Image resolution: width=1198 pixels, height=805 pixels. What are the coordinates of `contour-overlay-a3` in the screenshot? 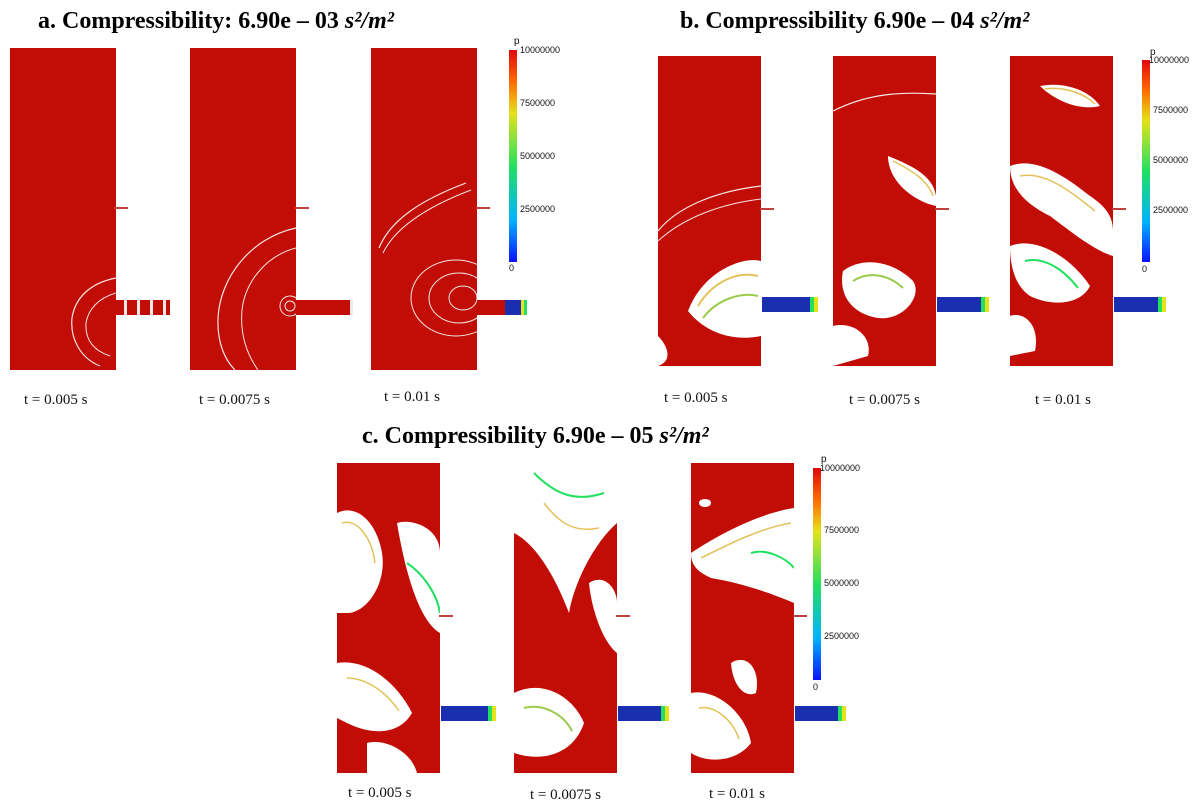 It's located at (427, 259).